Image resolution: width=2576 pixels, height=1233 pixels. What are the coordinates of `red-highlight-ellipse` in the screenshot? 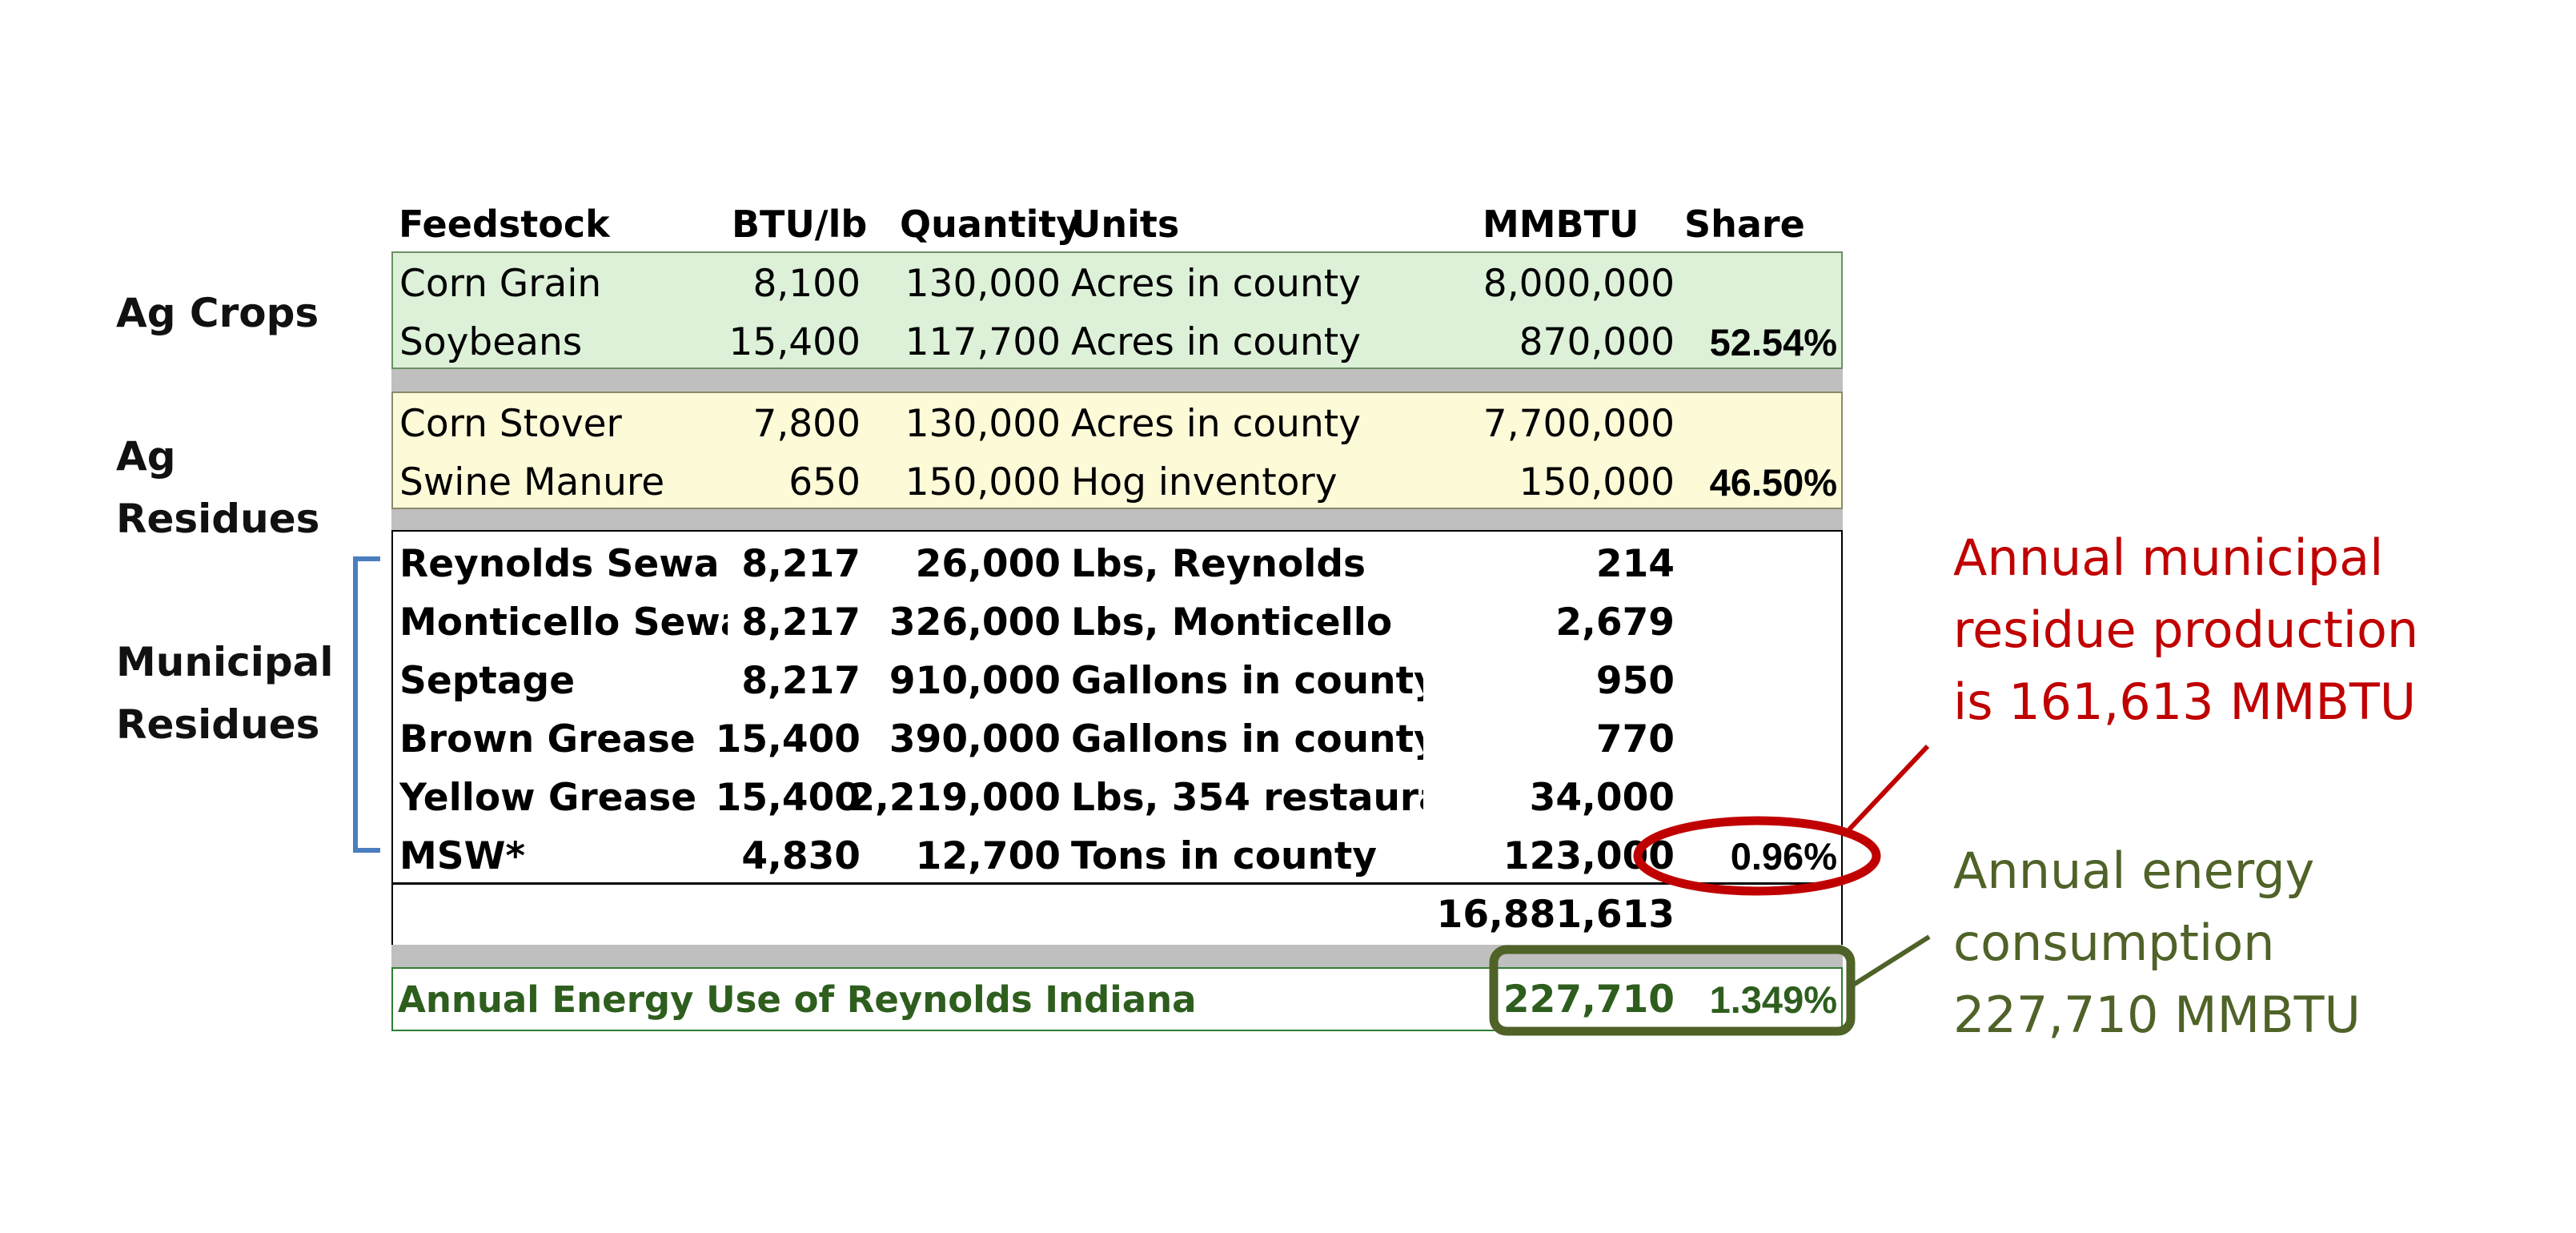 It's located at (1757, 856).